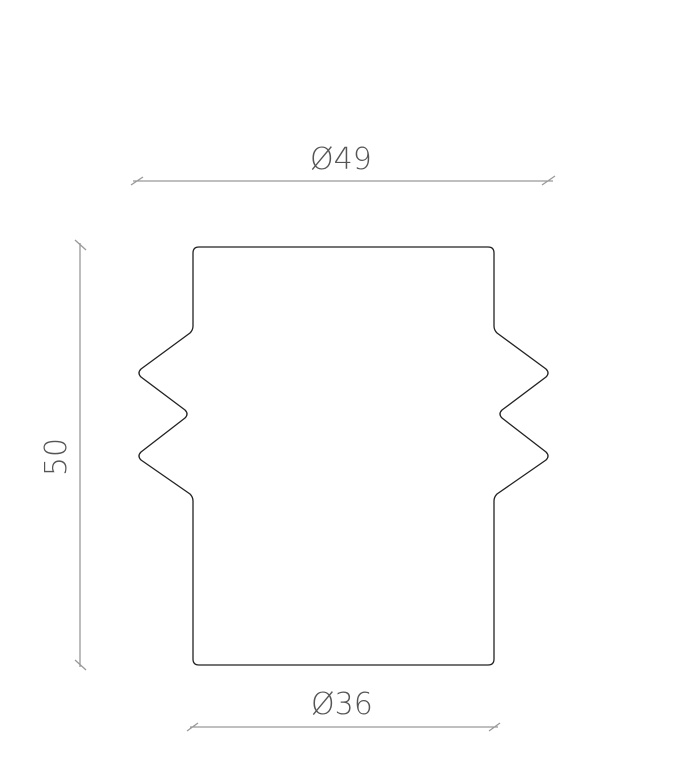 This screenshot has width=688, height=765. I want to click on top-diameter-label: Ø49, so click(341, 159).